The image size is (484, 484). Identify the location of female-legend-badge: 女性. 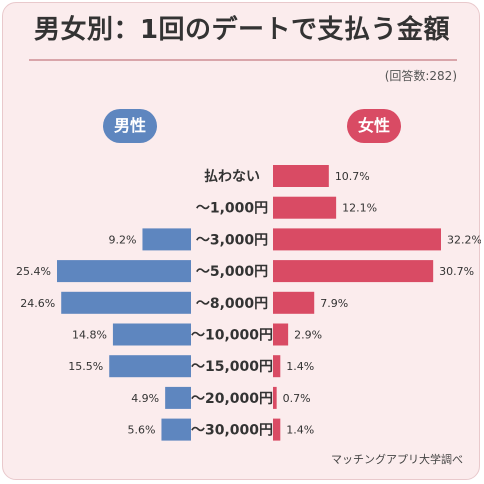
(374, 126).